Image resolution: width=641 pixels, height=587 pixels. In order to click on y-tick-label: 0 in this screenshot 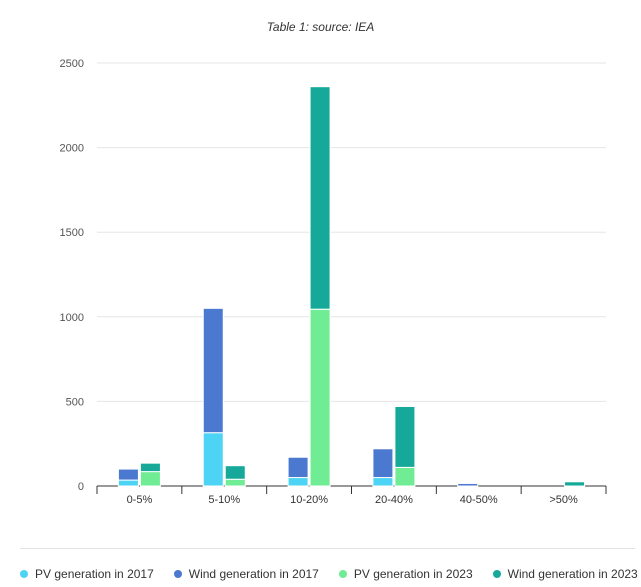, I will do `click(81, 487)`.